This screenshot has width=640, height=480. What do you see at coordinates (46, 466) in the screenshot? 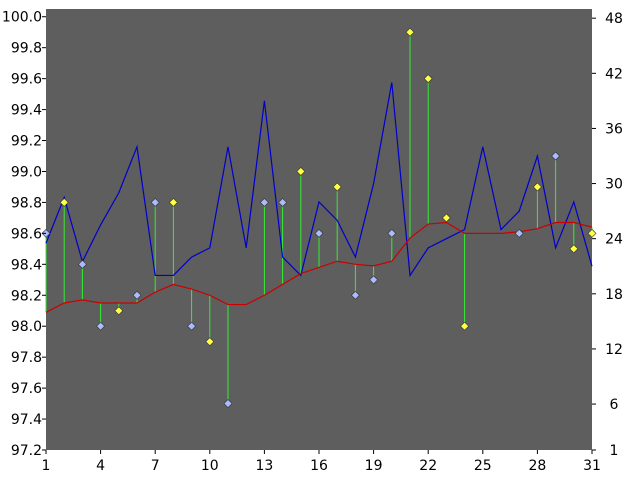
I see `x-axis-tick-label: 1` at bounding box center [46, 466].